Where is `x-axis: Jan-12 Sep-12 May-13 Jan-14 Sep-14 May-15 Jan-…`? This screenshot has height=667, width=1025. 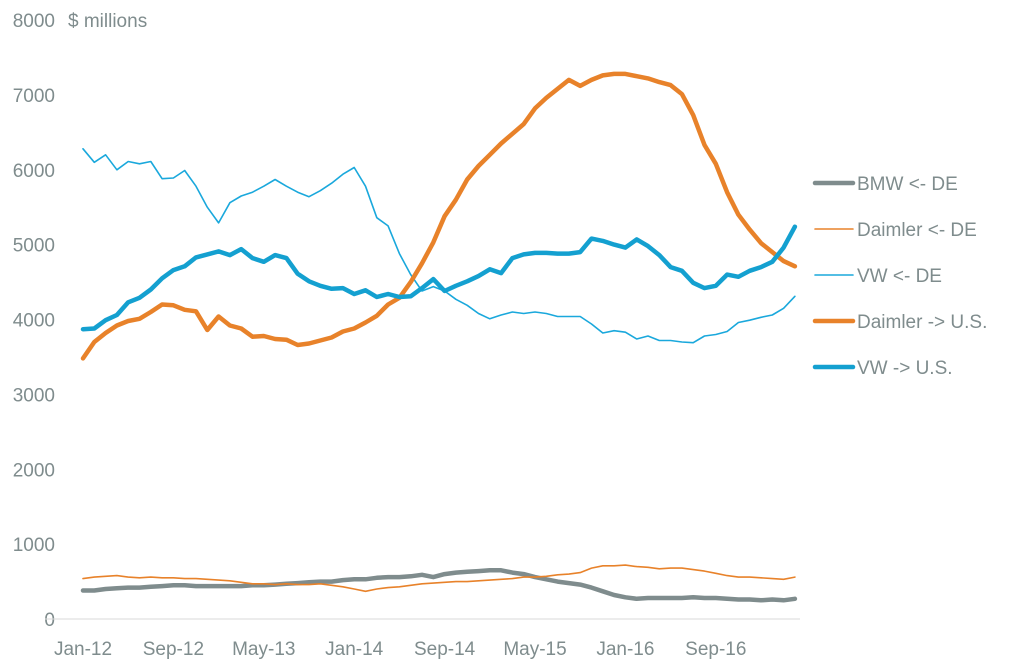 x-axis: Jan-12 Sep-12 May-13 Jan-14 Sep-14 May-15 Jan-… is located at coordinates (400, 649).